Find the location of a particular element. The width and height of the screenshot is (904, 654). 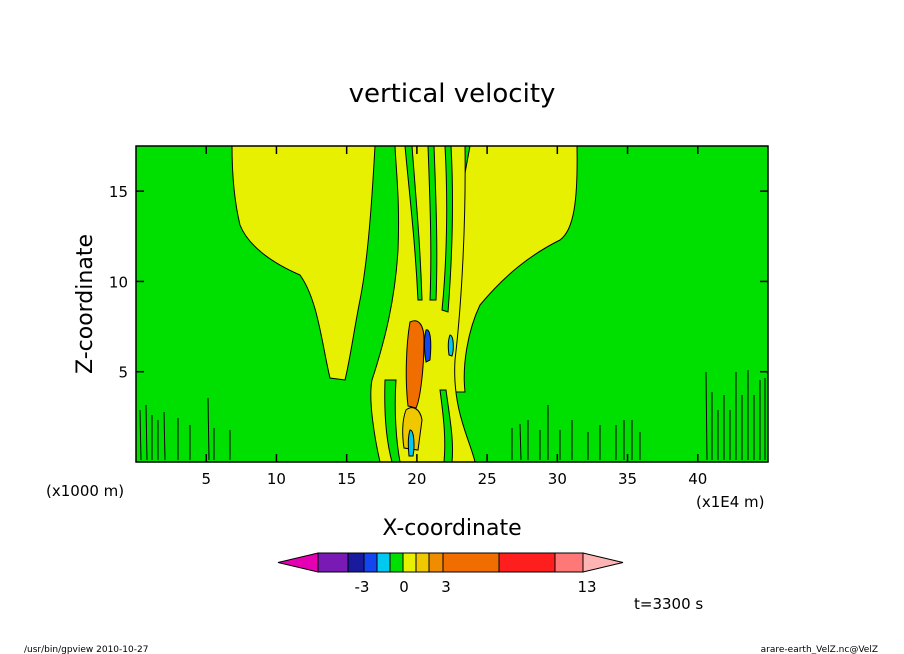

y-tick-label: 5 is located at coordinates (123, 373).